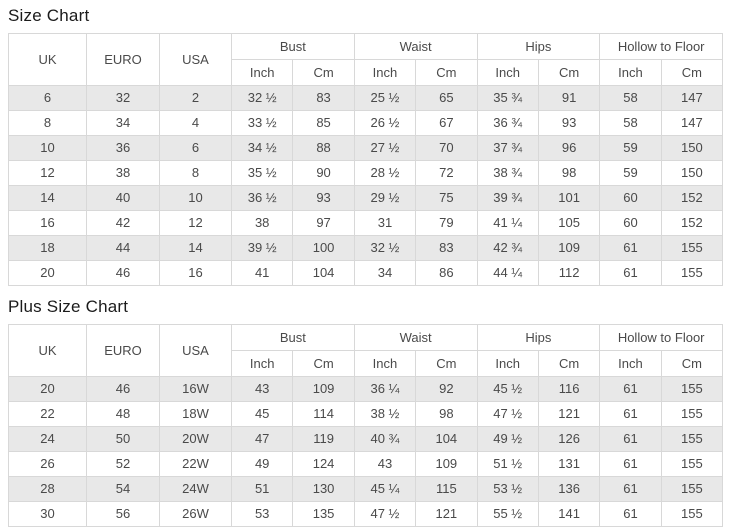  What do you see at coordinates (123, 98) in the screenshot?
I see `table-cell: 32` at bounding box center [123, 98].